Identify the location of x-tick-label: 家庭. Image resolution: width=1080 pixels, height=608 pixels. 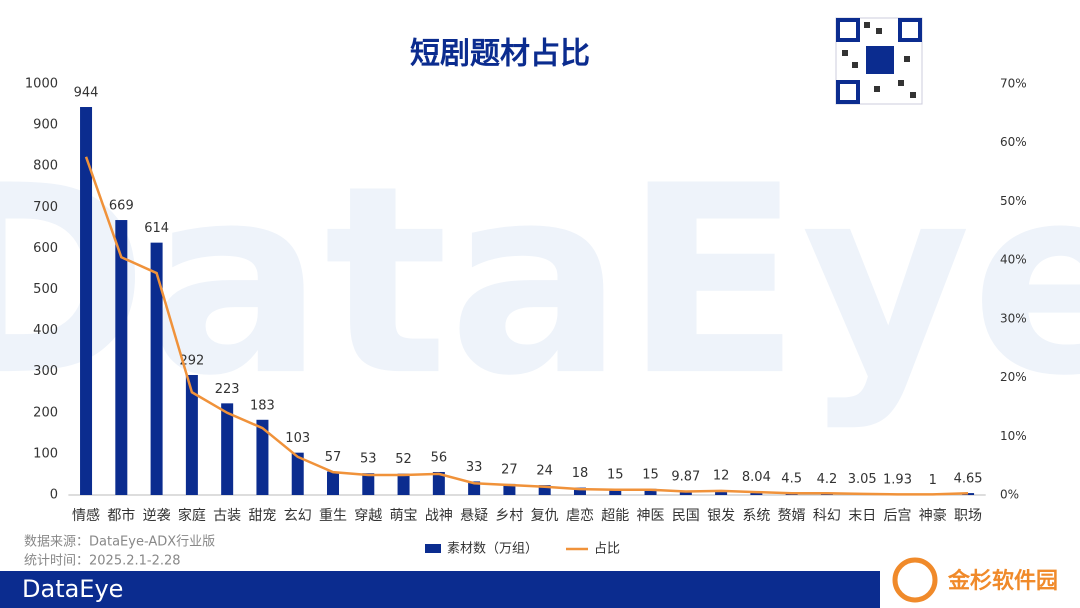
(192, 515).